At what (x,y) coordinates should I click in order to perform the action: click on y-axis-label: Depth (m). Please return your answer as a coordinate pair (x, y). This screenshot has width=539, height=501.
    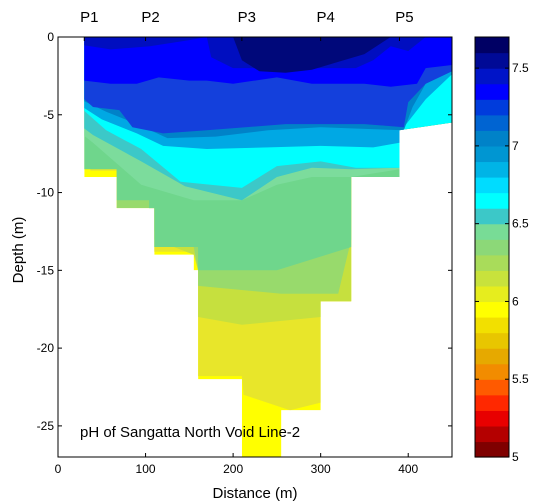
    Looking at the image, I should click on (18, 250).